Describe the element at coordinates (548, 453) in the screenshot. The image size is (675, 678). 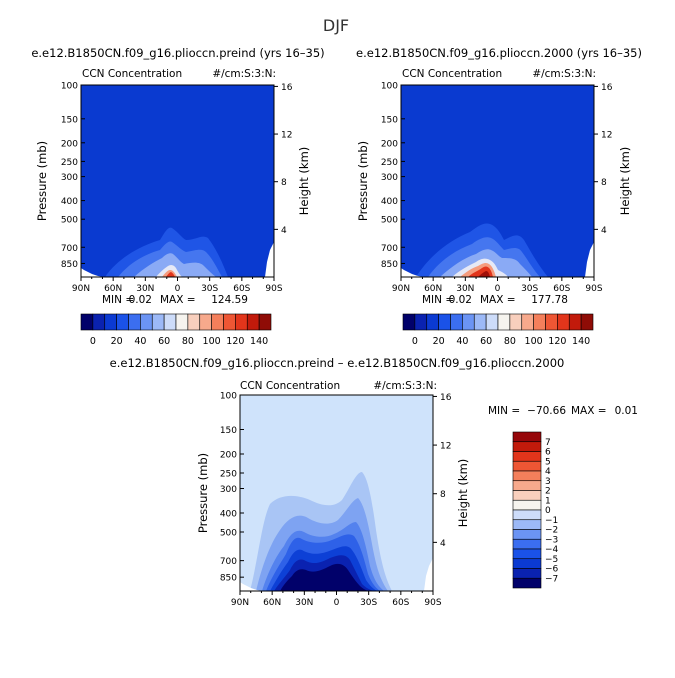
I see `colorbar-label: 6` at that location.